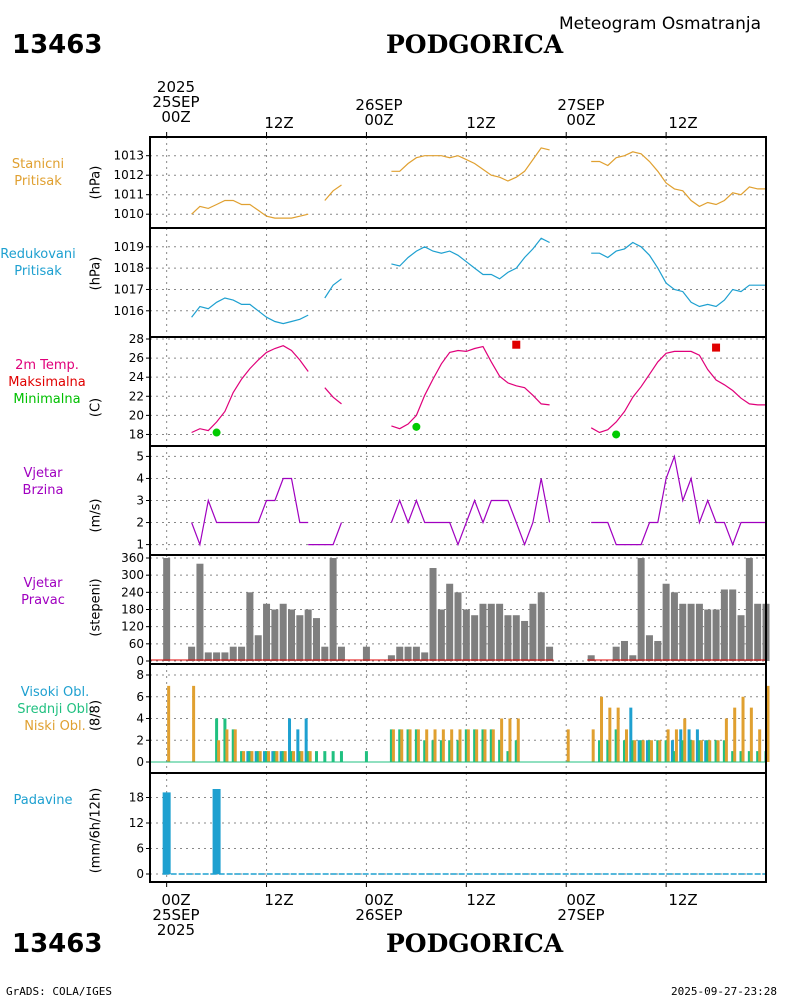 Image resolution: width=800 pixels, height=1000 pixels. Describe the element at coordinates (581, 112) in the screenshot. I see `top-time-label: 27SEP 00Z` at that location.